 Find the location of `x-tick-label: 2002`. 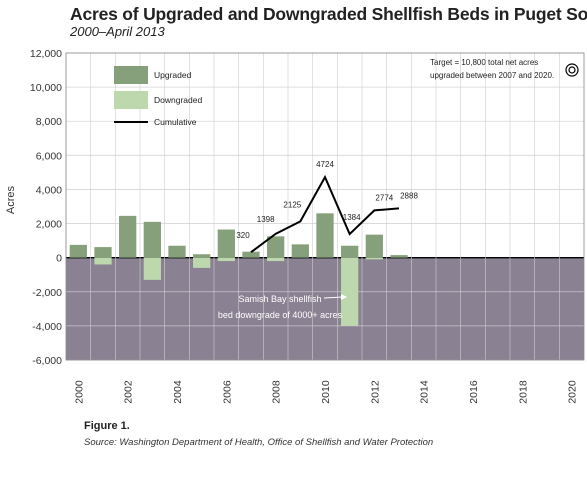

x-tick-label: 2002 is located at coordinates (129, 392).